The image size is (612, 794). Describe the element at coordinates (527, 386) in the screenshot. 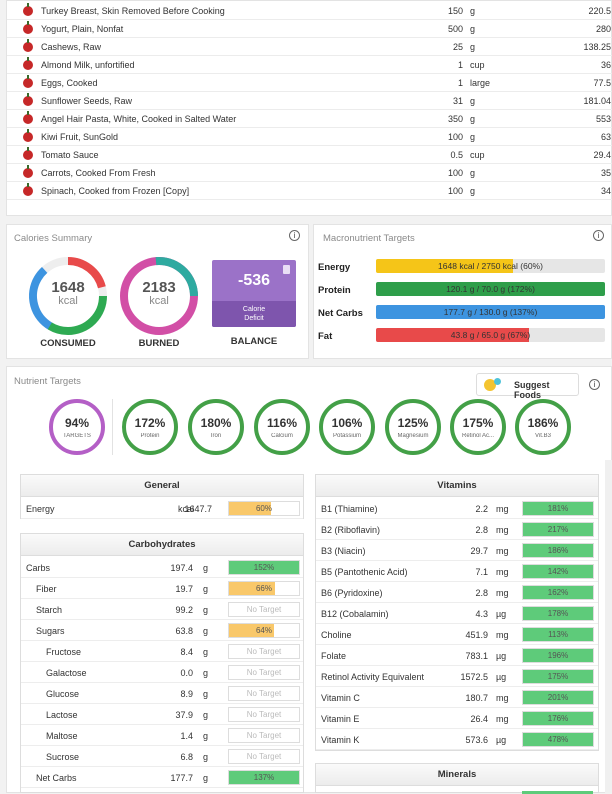

I see `suggest-foods-button: Suggest Foods` at that location.